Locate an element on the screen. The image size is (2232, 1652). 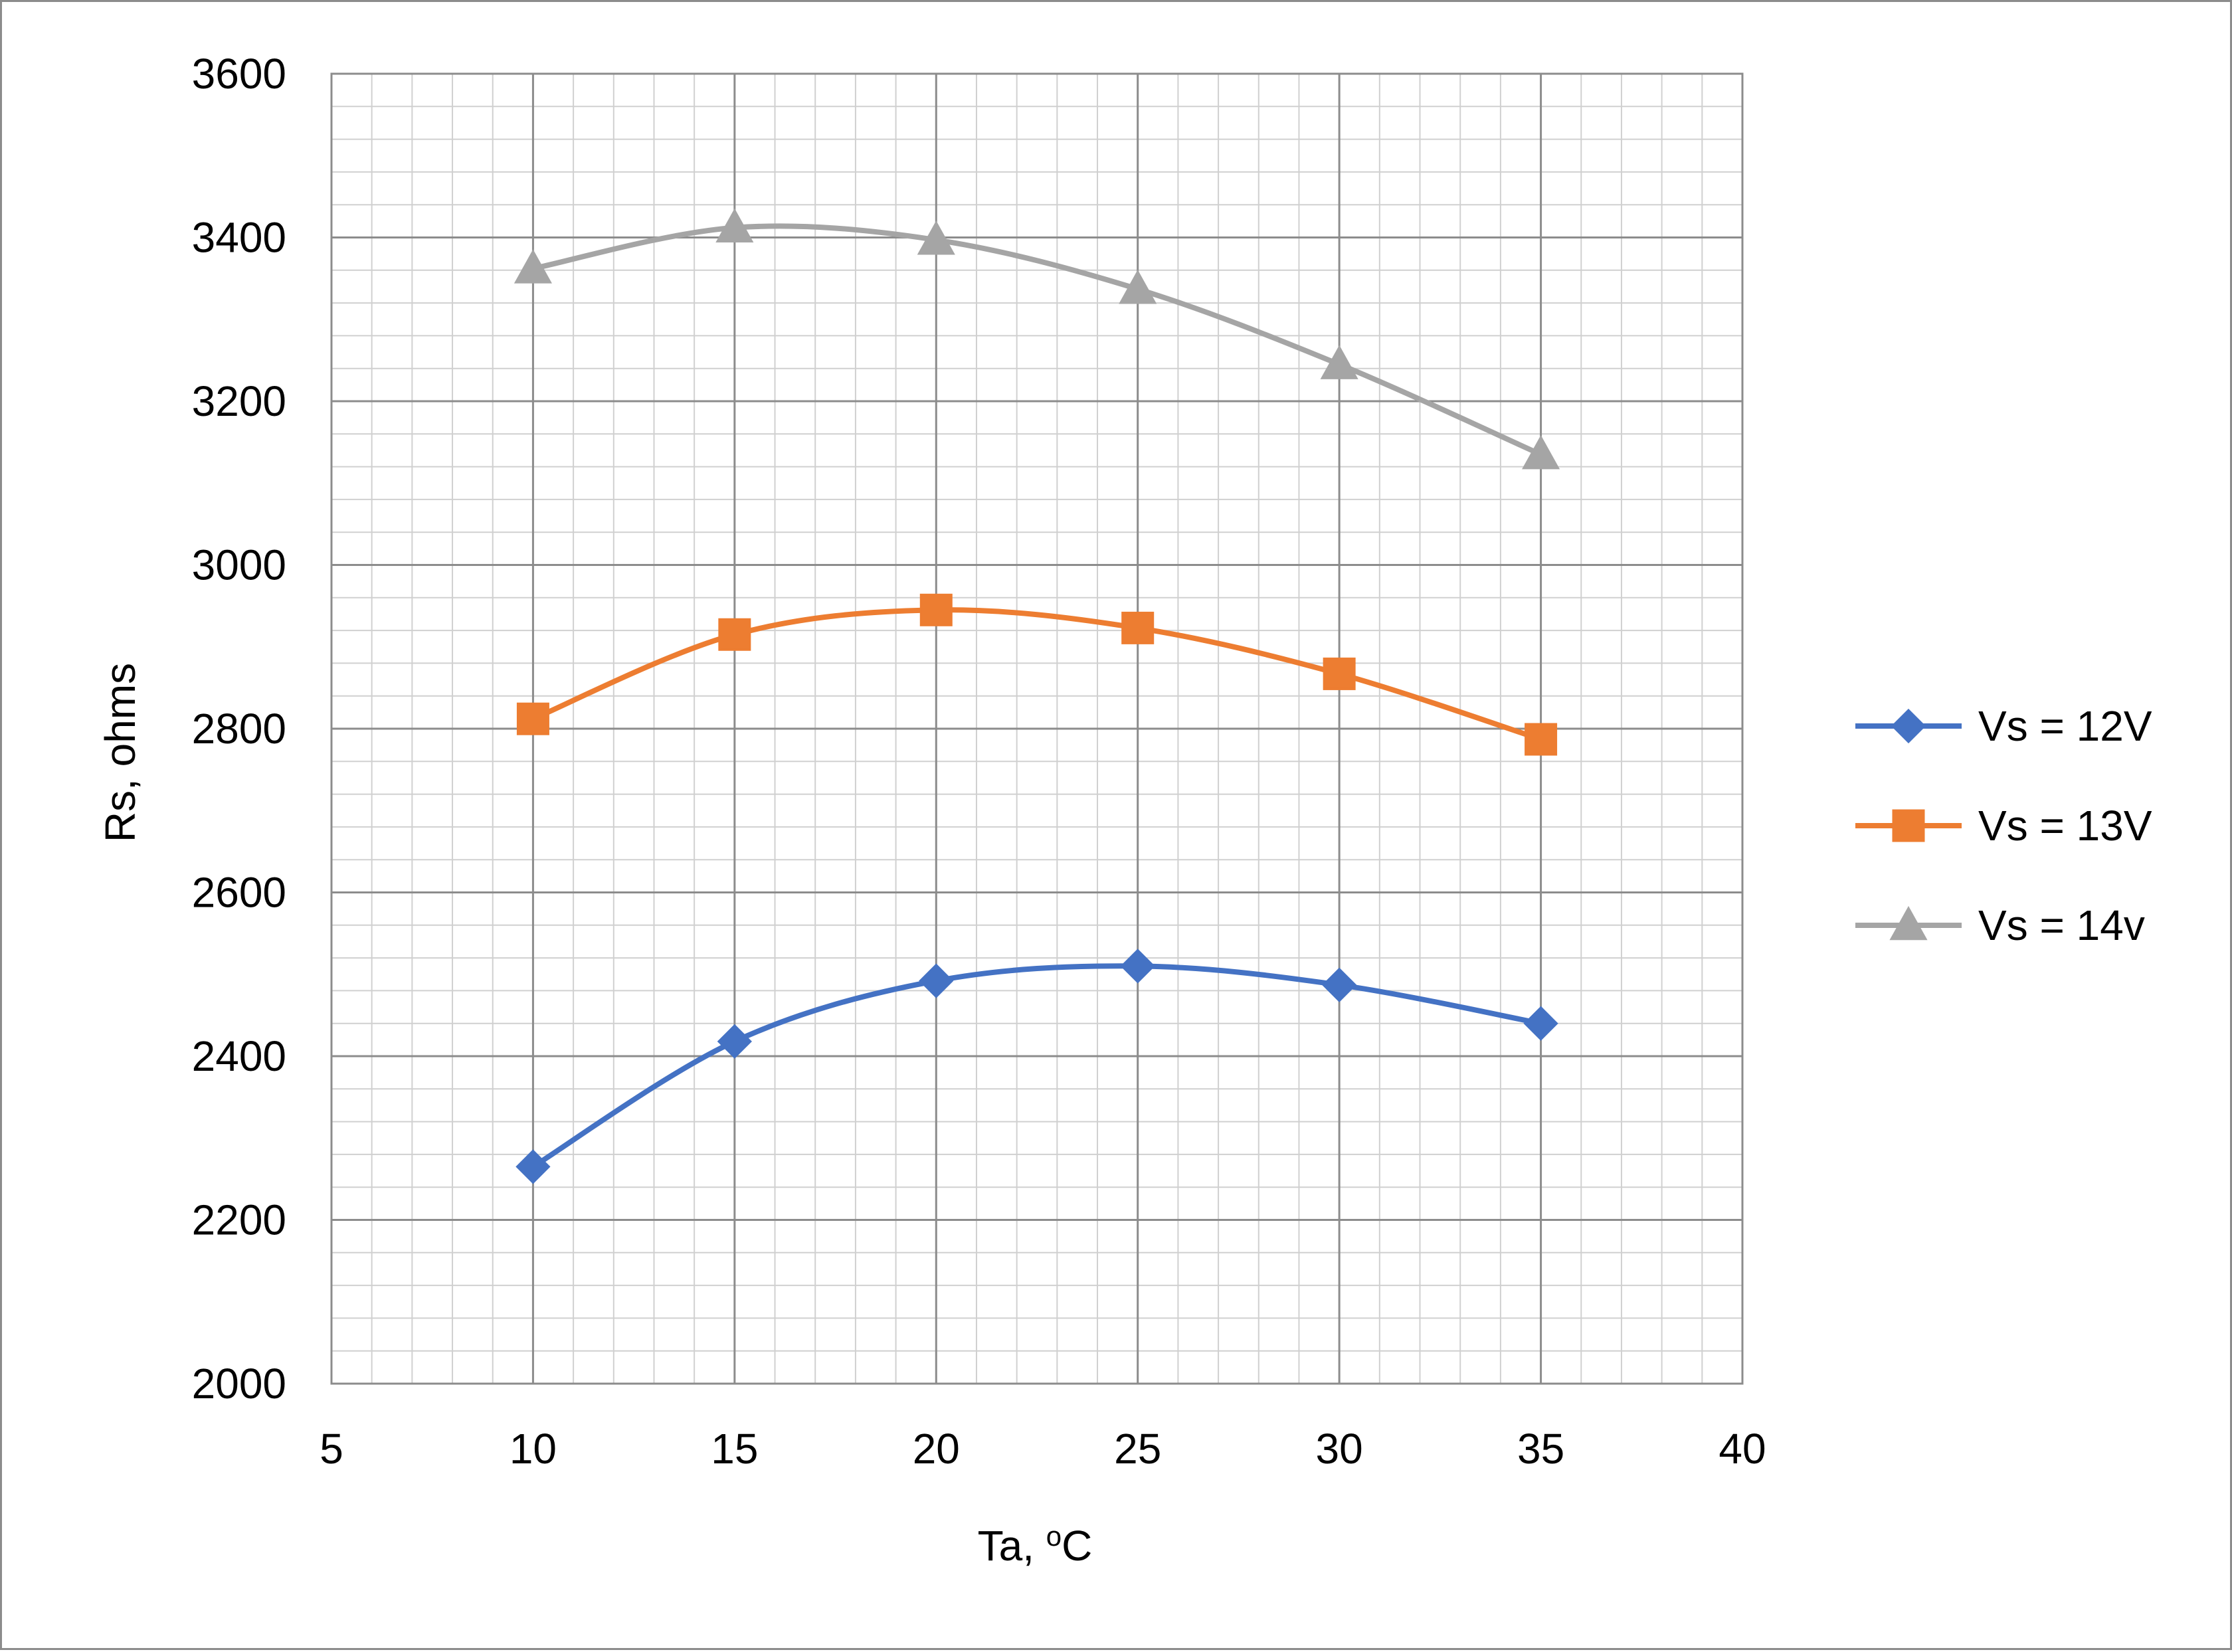
x-tick-label: 35 is located at coordinates (1540, 1449).